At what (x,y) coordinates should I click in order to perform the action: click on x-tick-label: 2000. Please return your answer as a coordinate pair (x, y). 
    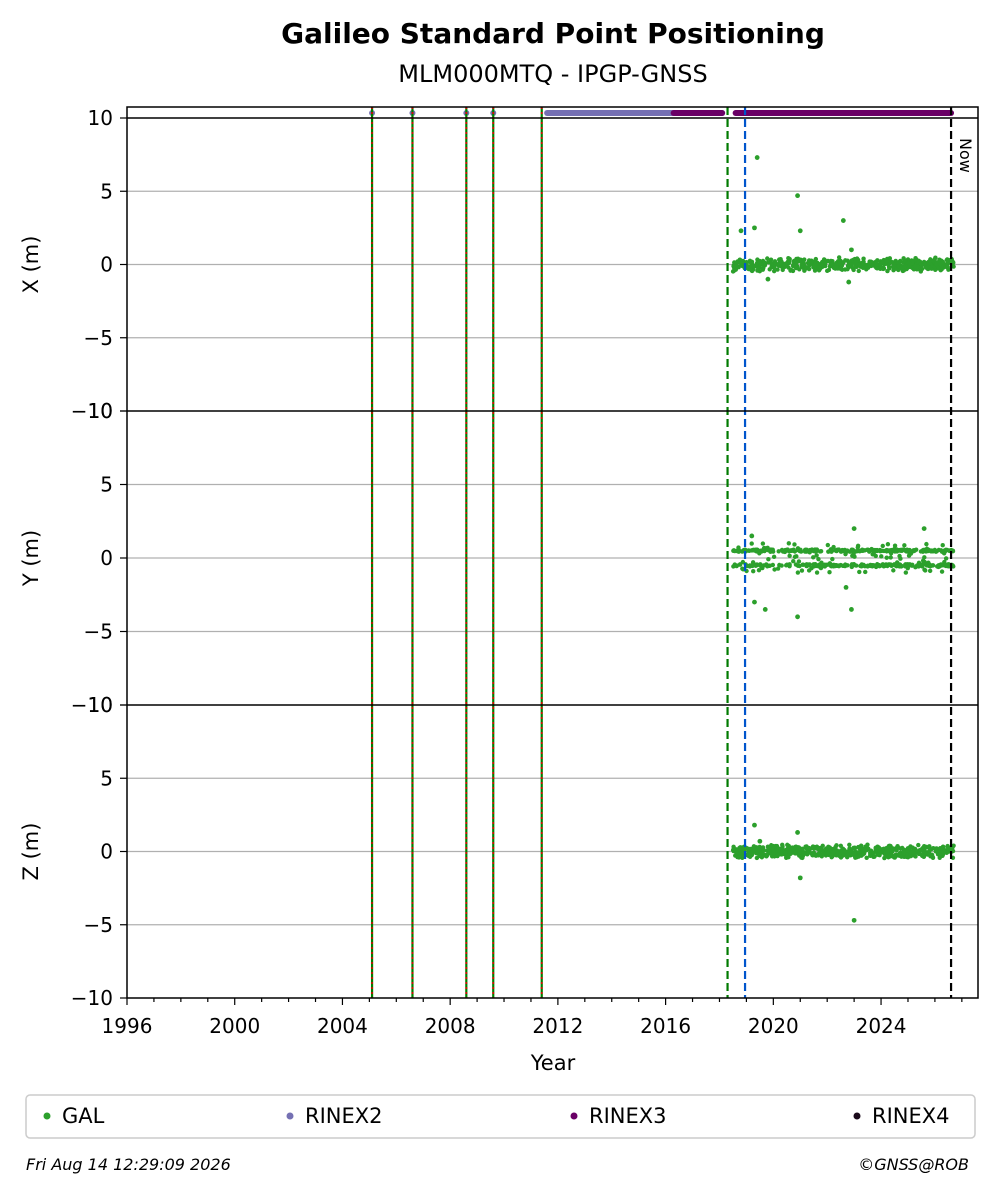
    Looking at the image, I should click on (234, 1026).